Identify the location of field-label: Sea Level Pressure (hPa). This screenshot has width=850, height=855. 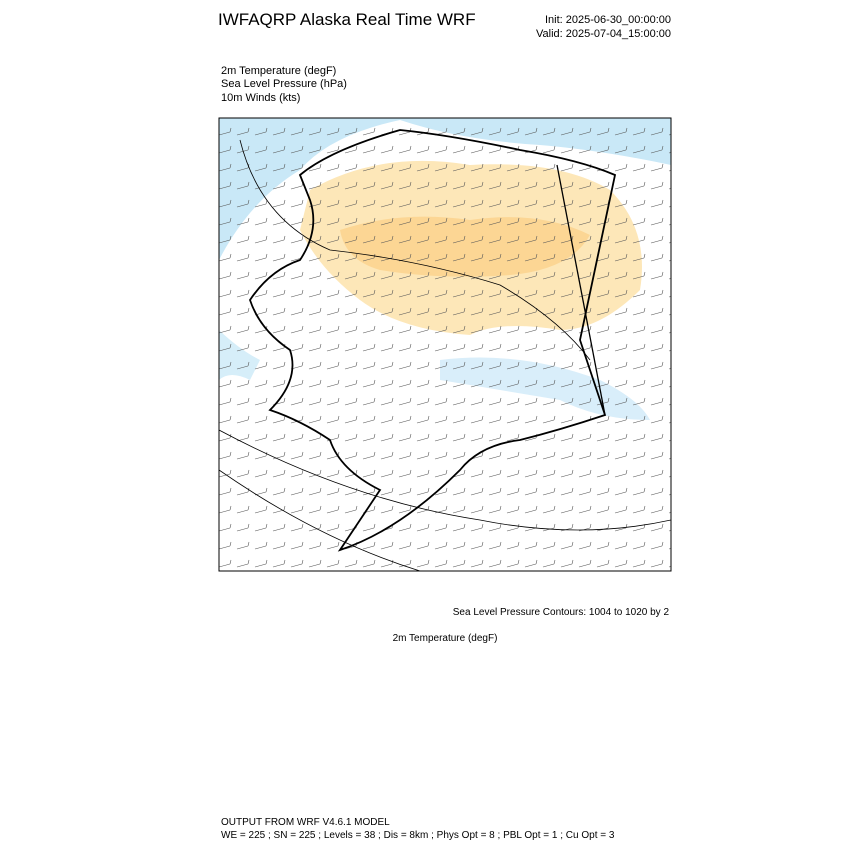
(284, 84).